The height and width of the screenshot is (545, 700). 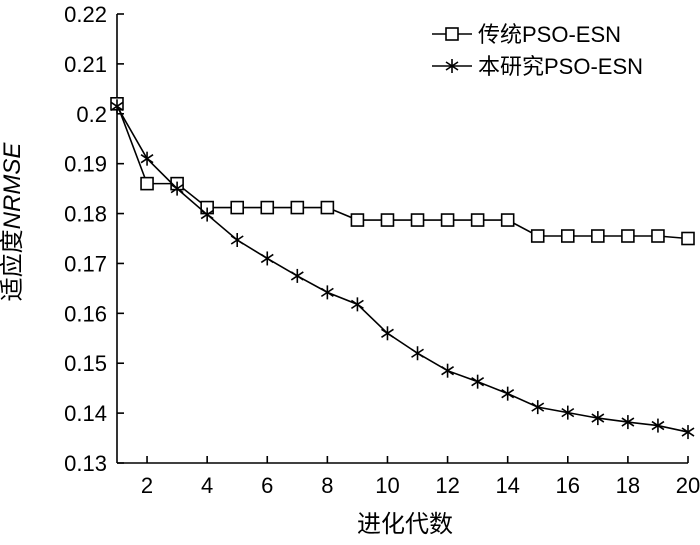 I want to click on y-tick-label: 0.22, so click(x=85, y=14).